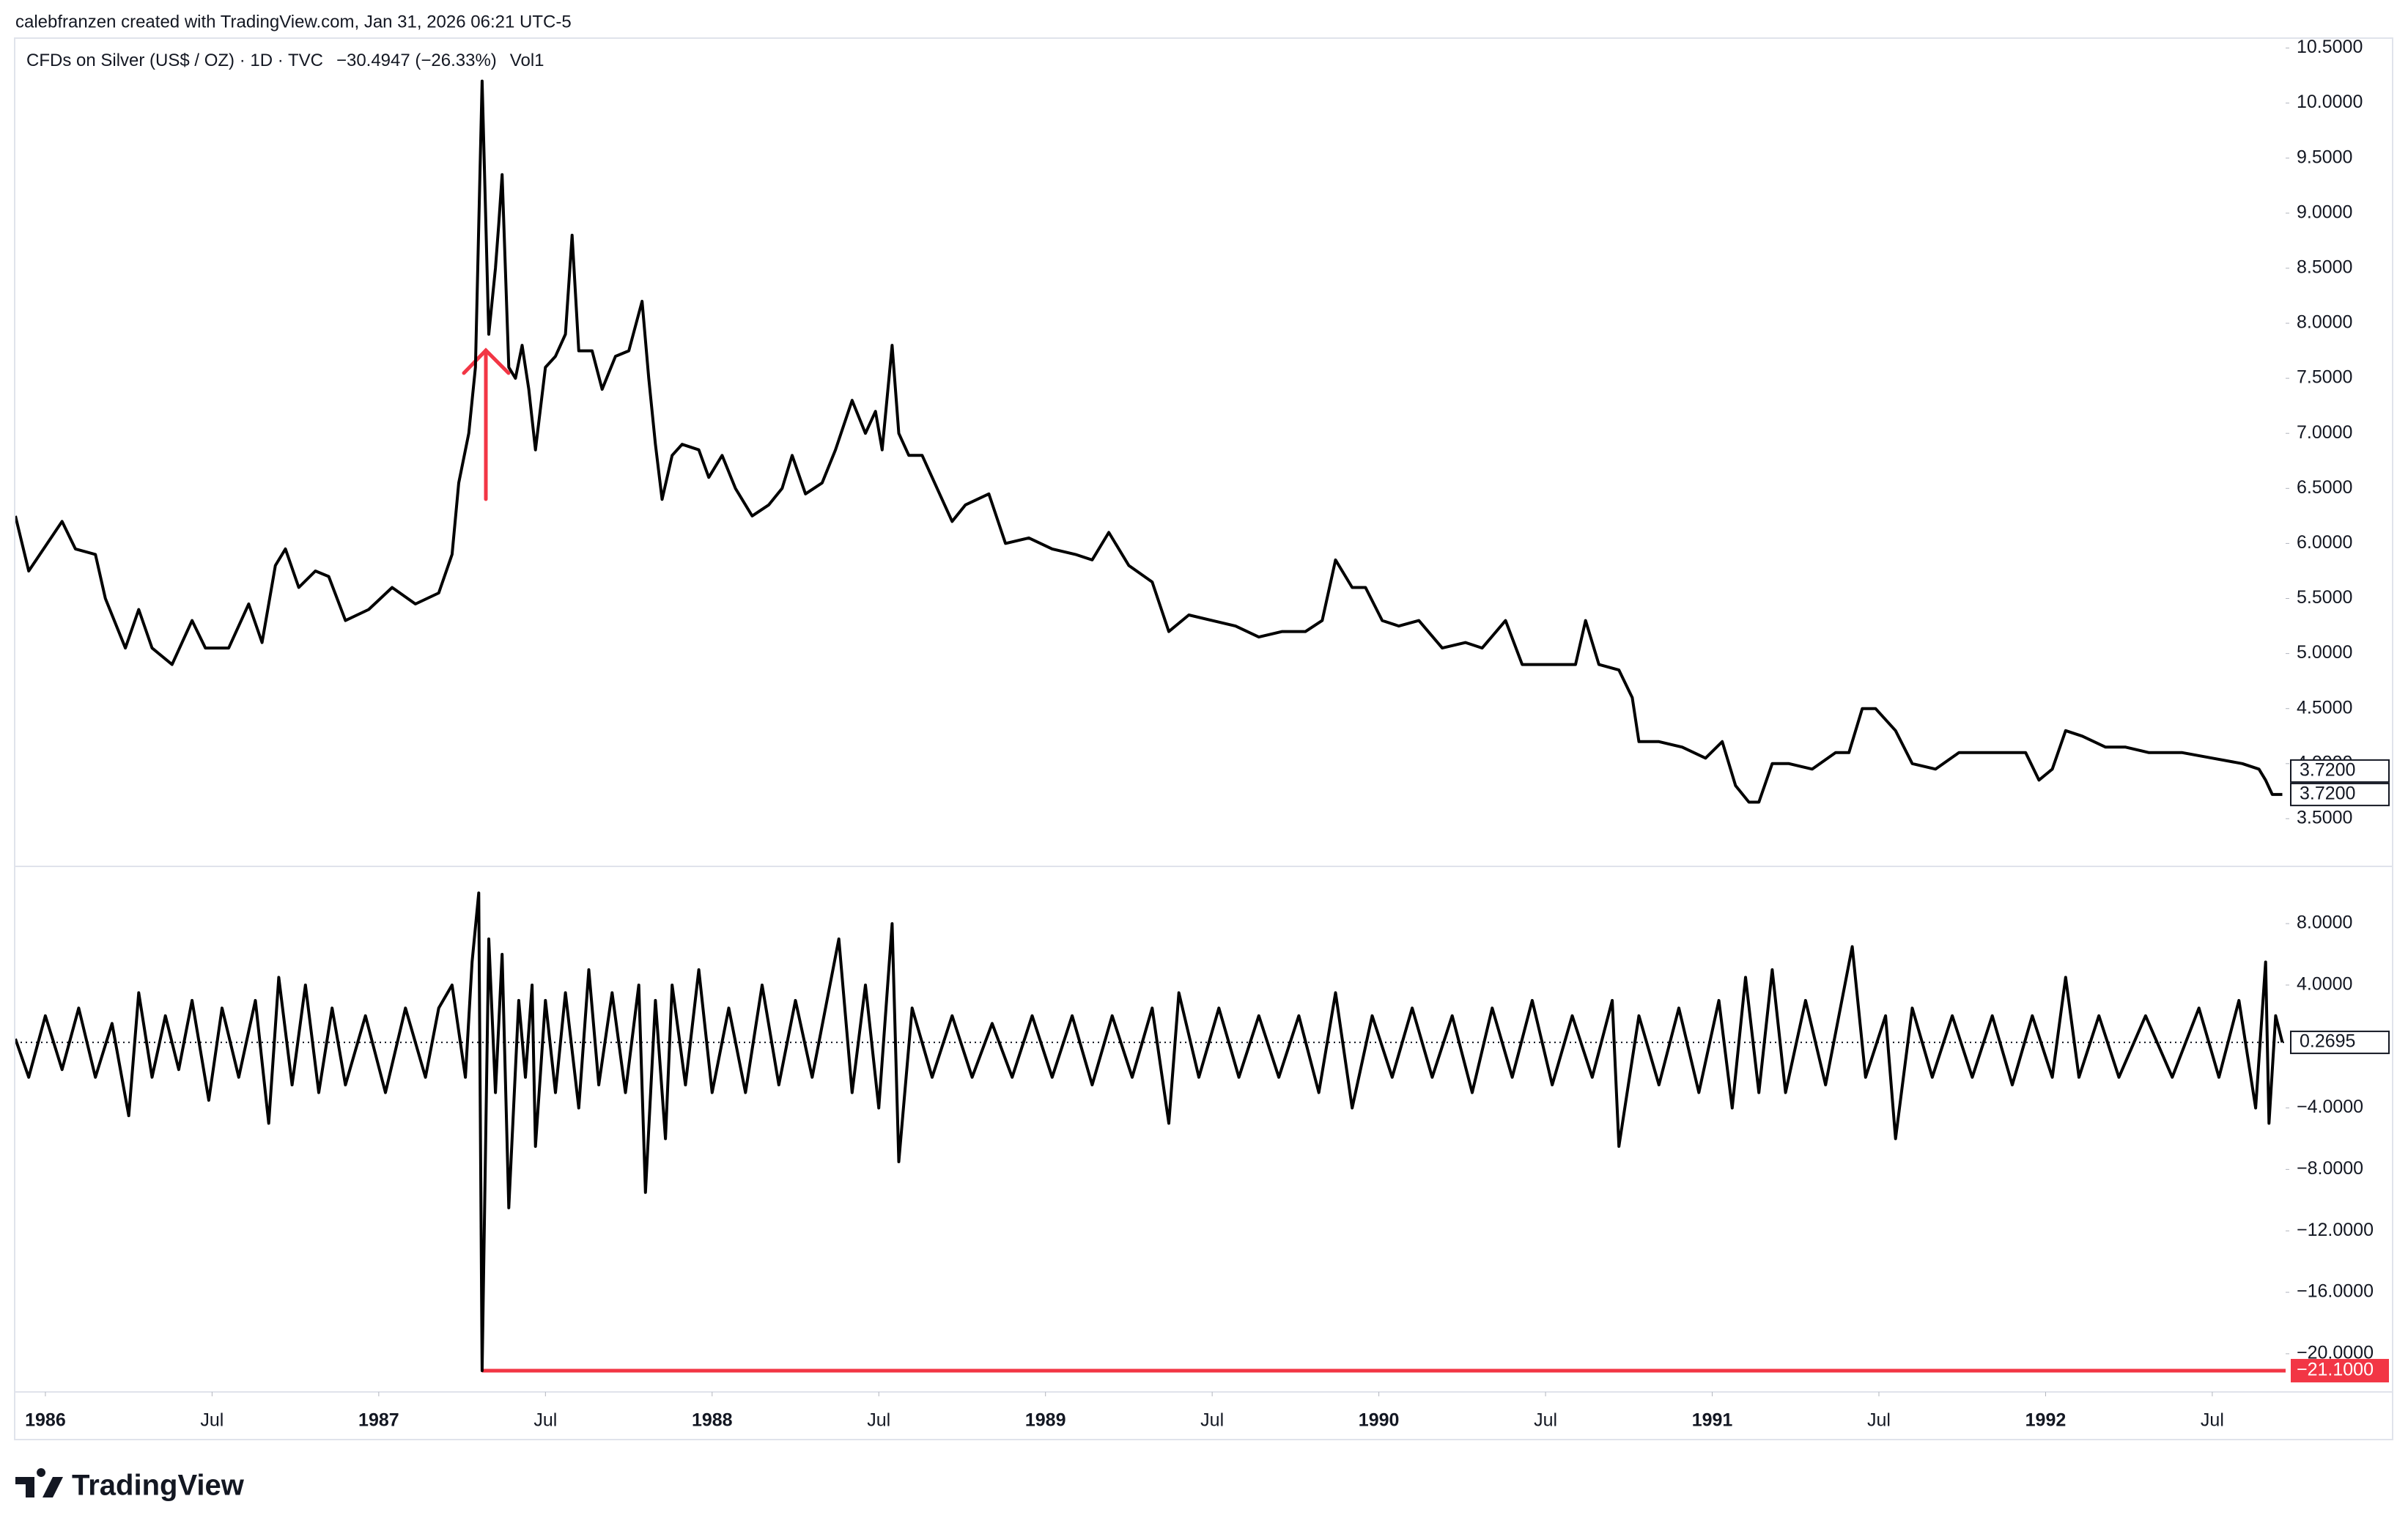 This screenshot has width=2408, height=1529. What do you see at coordinates (1712, 1420) in the screenshot?
I see `x-tick-label: 1991` at bounding box center [1712, 1420].